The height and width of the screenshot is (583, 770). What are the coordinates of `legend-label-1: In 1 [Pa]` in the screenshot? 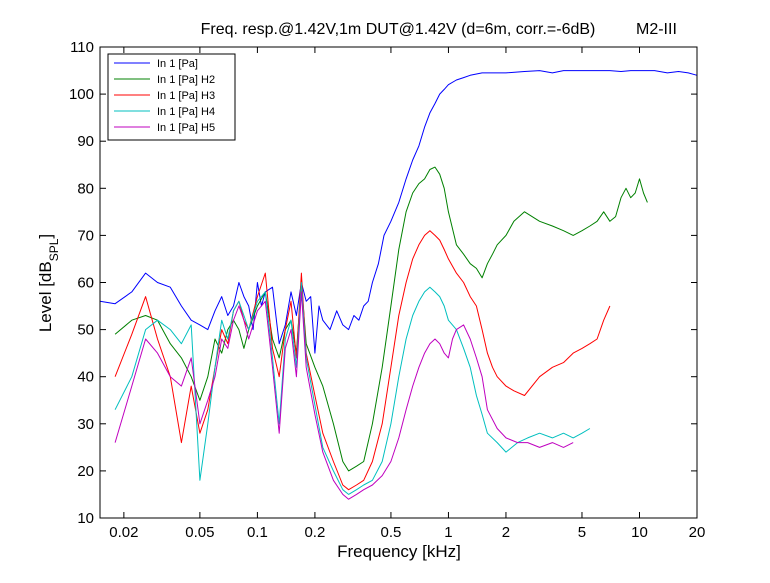 It's located at (177, 64).